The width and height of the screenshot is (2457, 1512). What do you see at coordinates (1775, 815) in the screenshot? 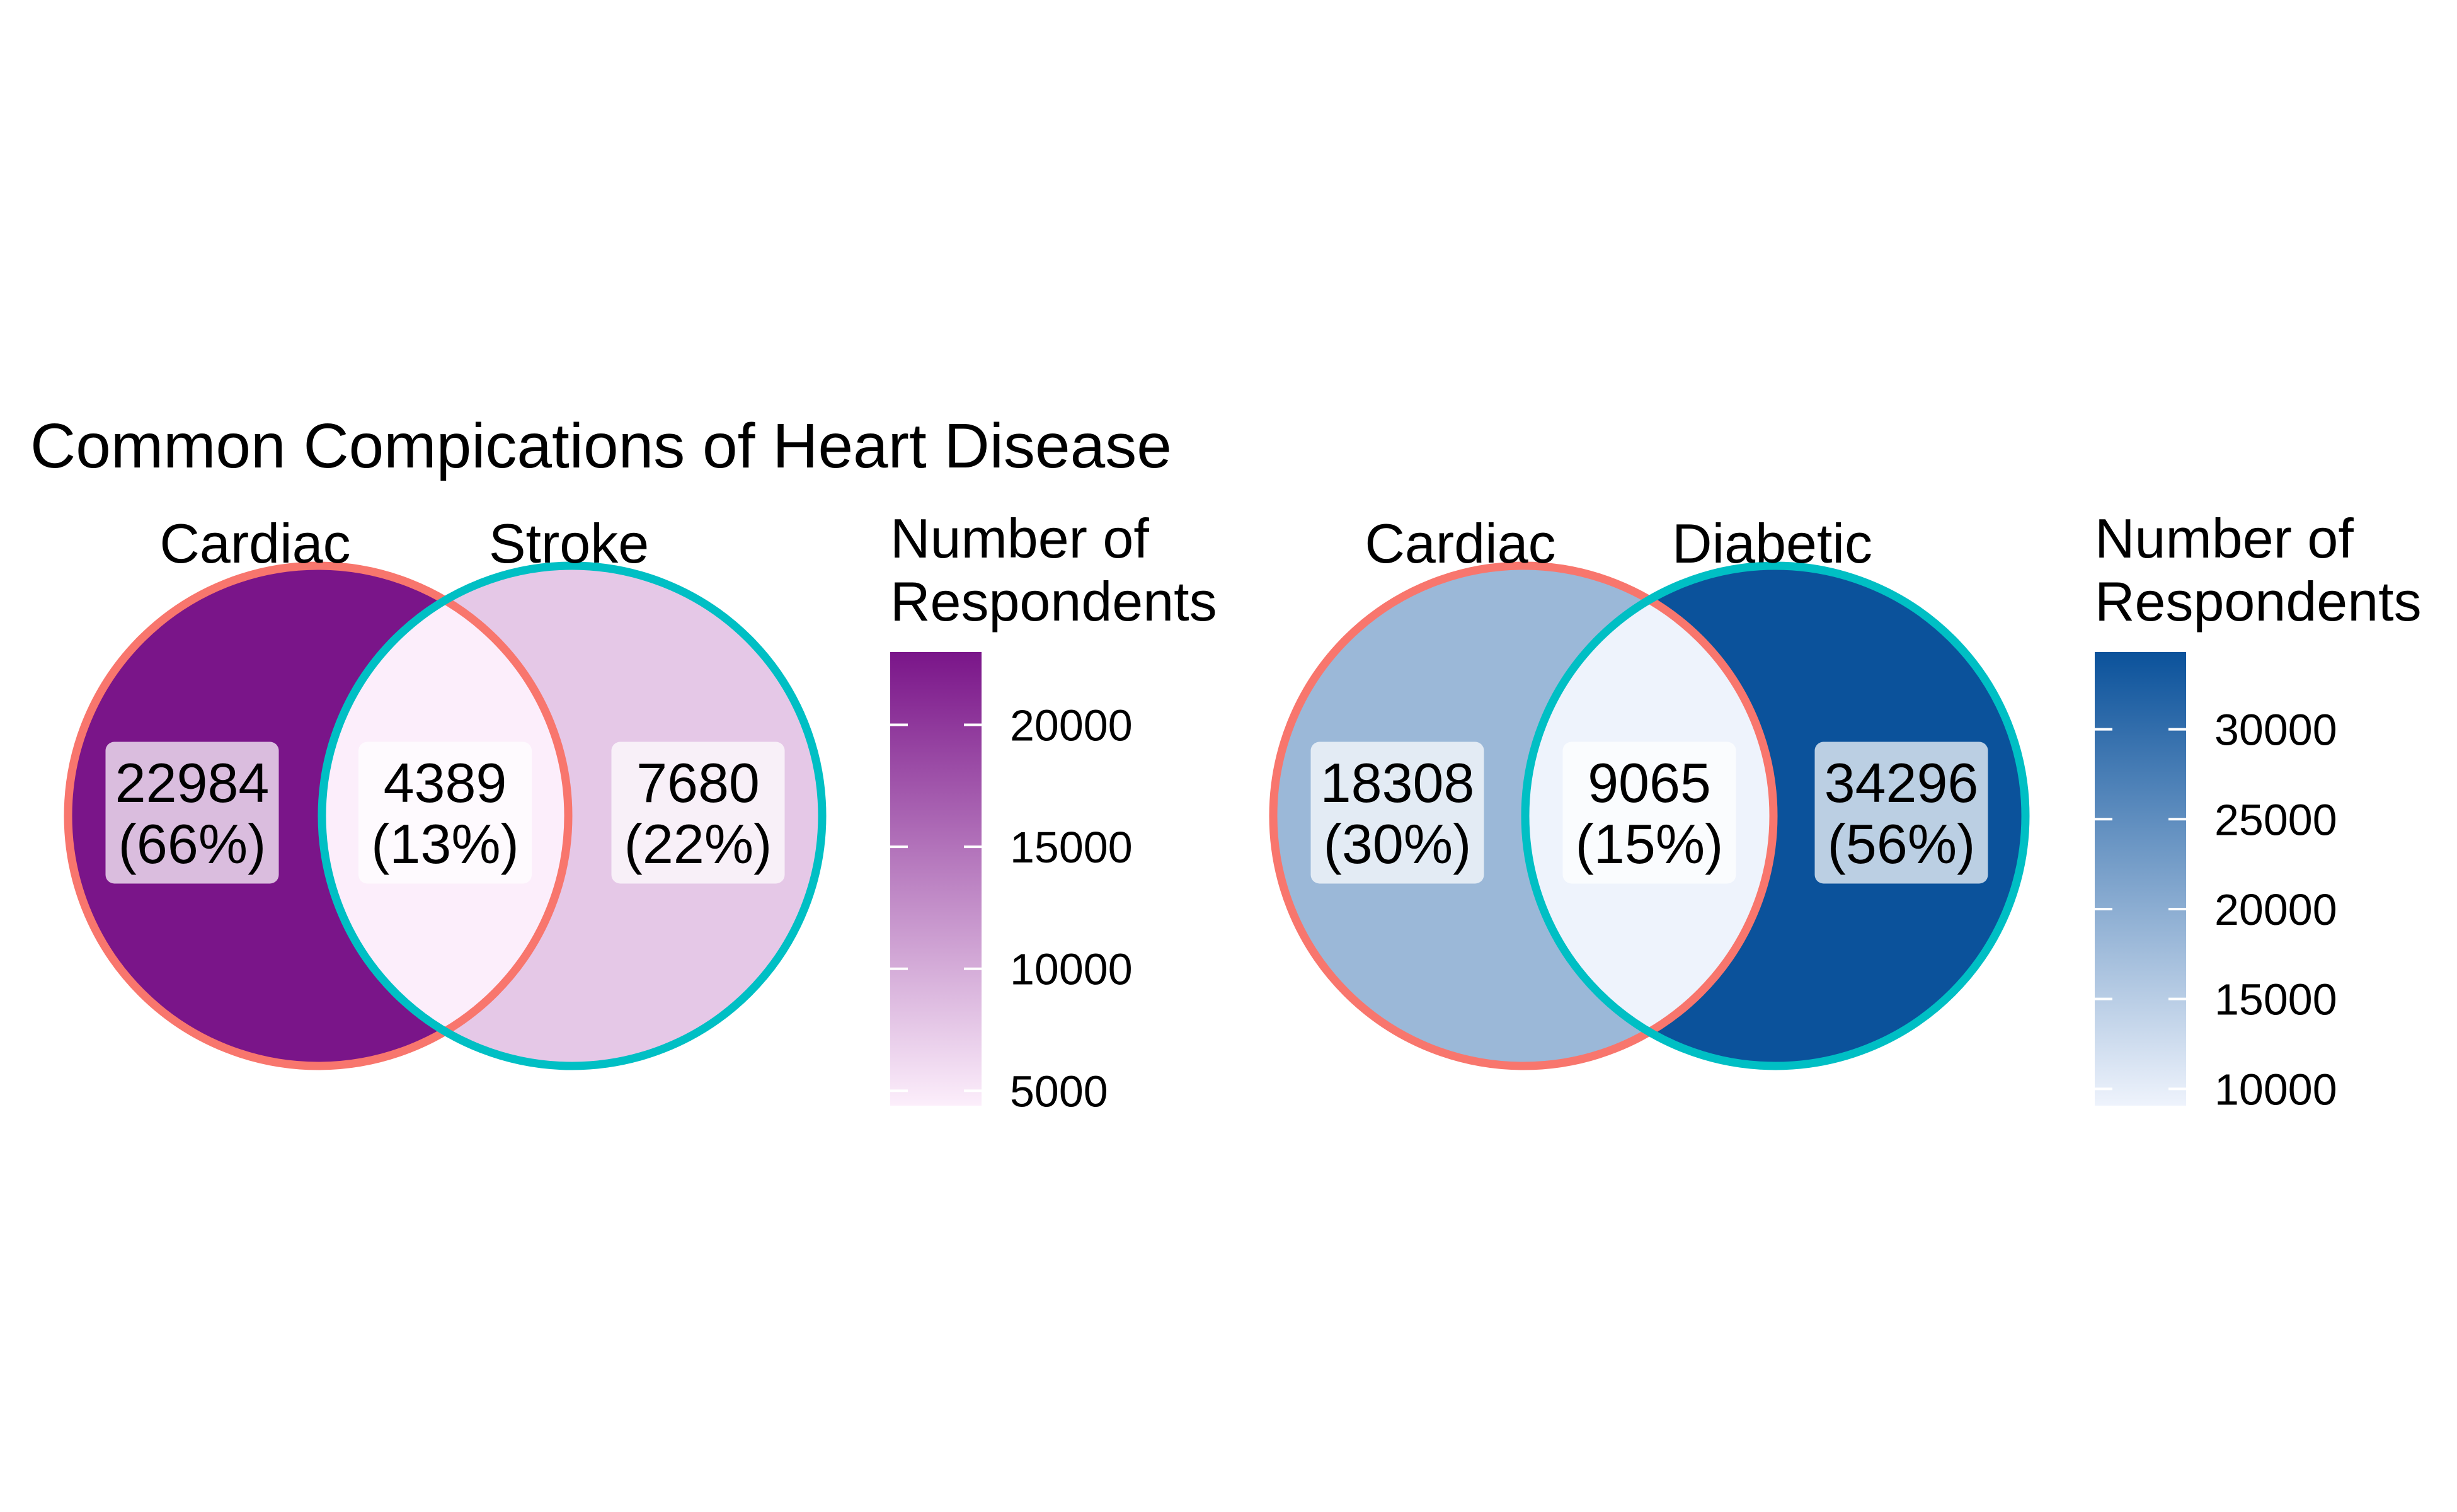
I see `set-outline-diabetic` at bounding box center [1775, 815].